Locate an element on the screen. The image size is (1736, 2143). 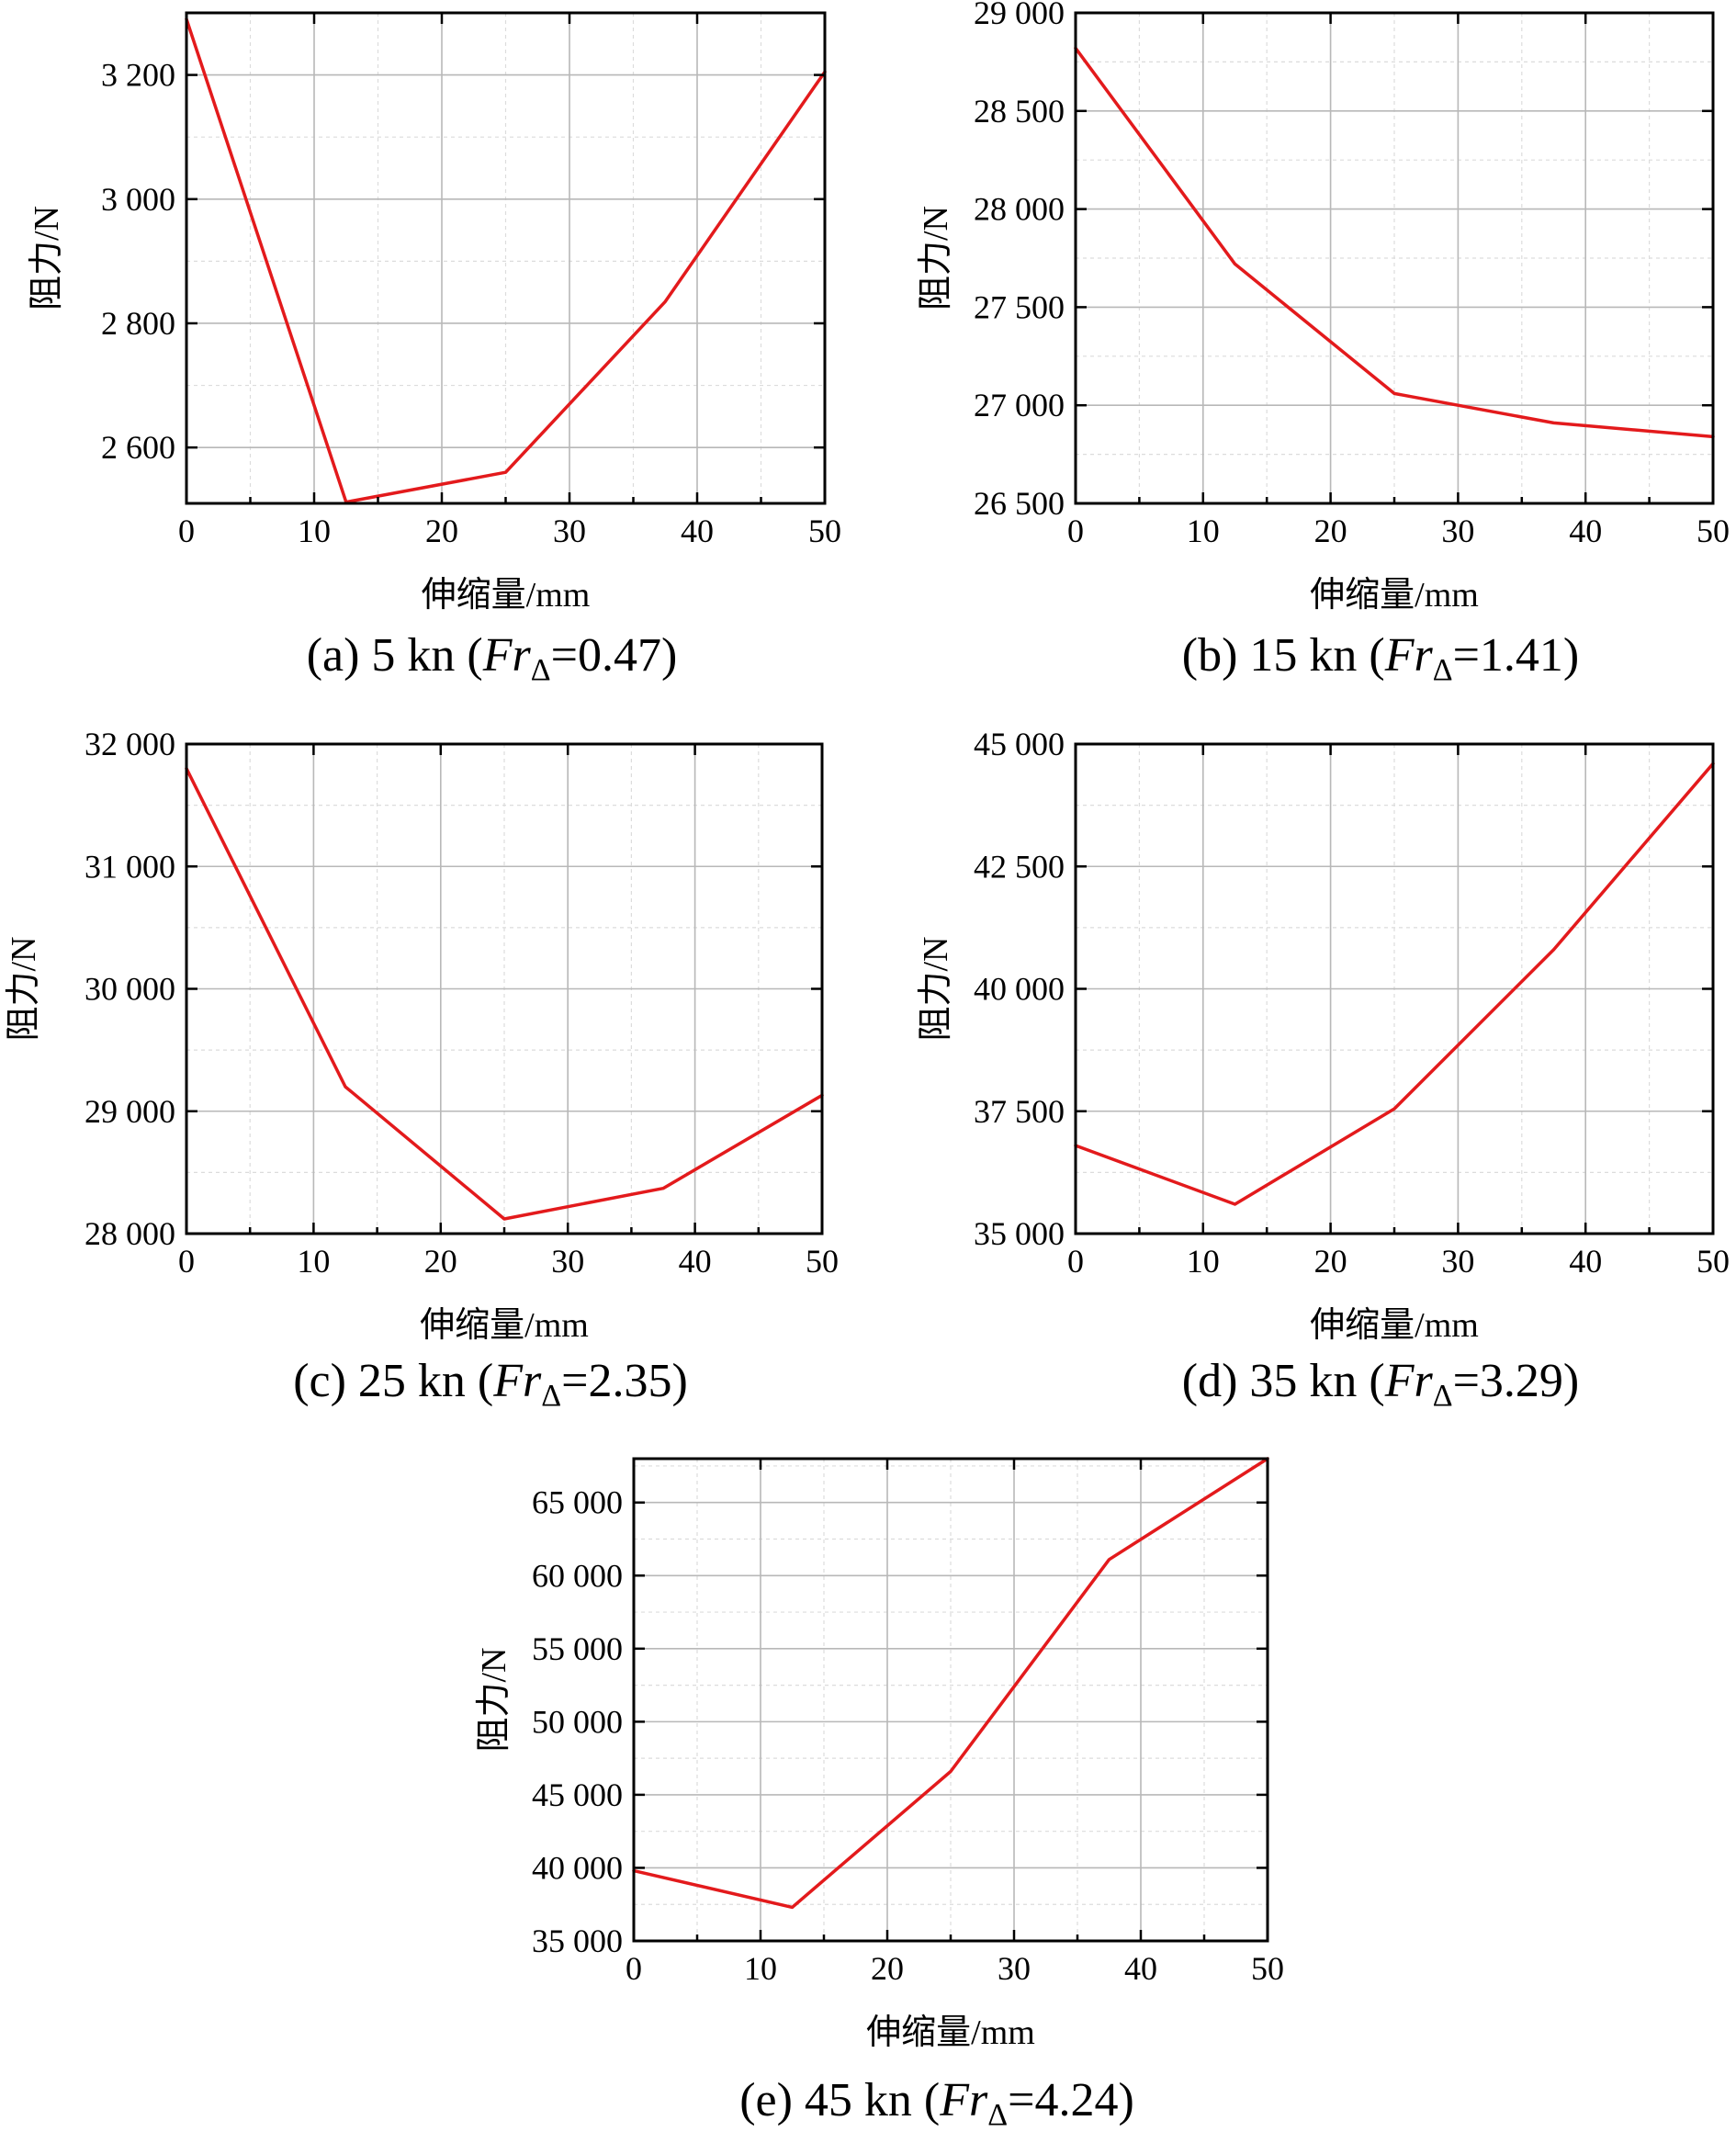
y-tick-label: 27 000 is located at coordinates (1019, 405).